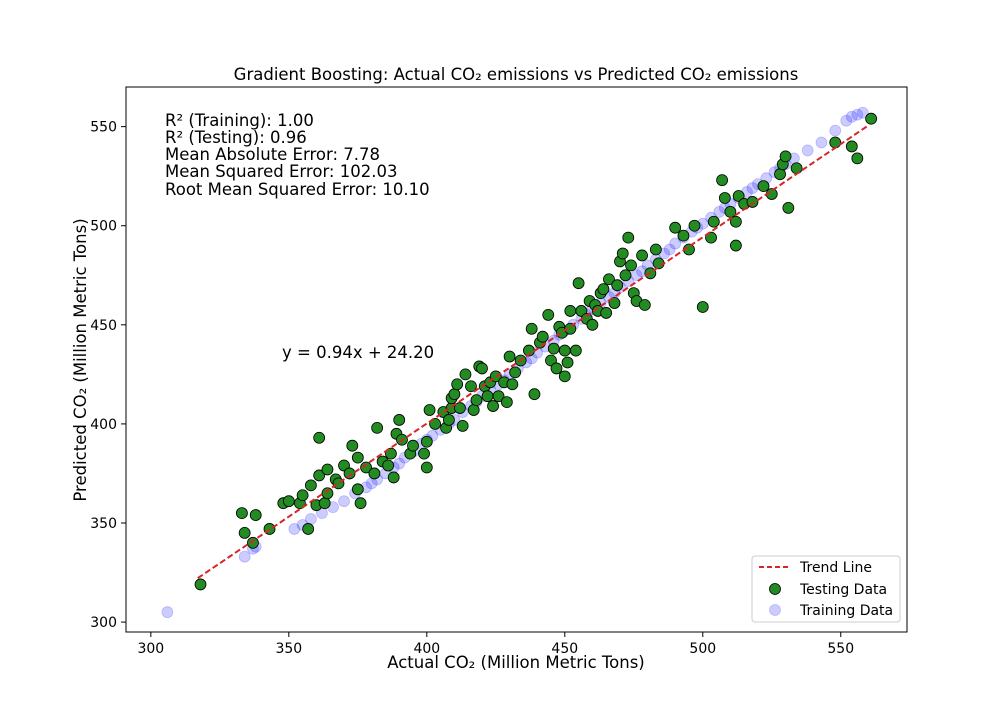 The height and width of the screenshot is (720, 1008). I want to click on y-tick-label: 550, so click(103, 128).